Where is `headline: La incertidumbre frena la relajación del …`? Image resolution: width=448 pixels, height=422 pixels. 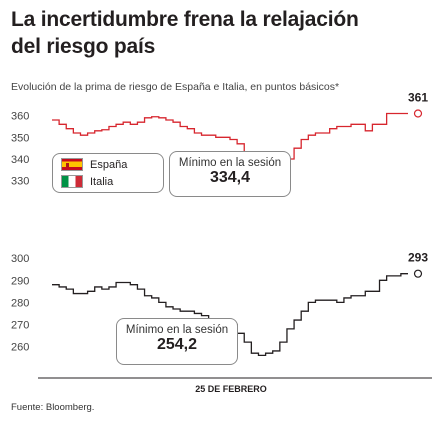 headline: La incertidumbre frena la relajación del … is located at coordinates (185, 33).